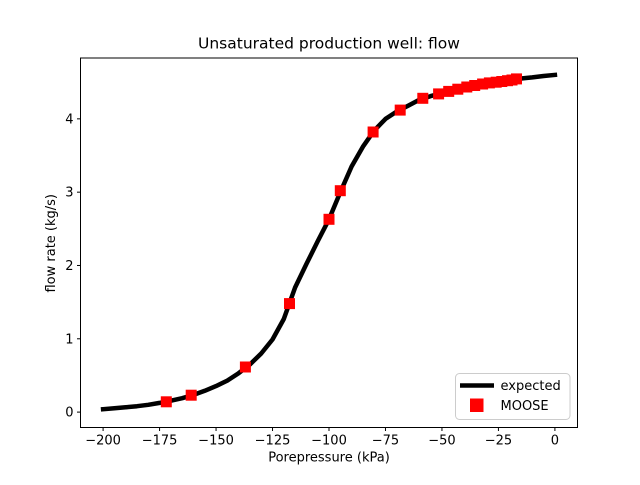 The height and width of the screenshot is (485, 640). What do you see at coordinates (69, 193) in the screenshot?
I see `y-tick-label: 3` at bounding box center [69, 193].